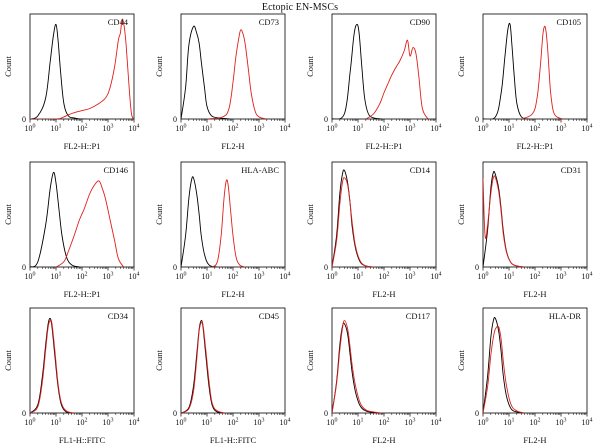  I want to click on marker-curve-cd105, so click(542, 72).